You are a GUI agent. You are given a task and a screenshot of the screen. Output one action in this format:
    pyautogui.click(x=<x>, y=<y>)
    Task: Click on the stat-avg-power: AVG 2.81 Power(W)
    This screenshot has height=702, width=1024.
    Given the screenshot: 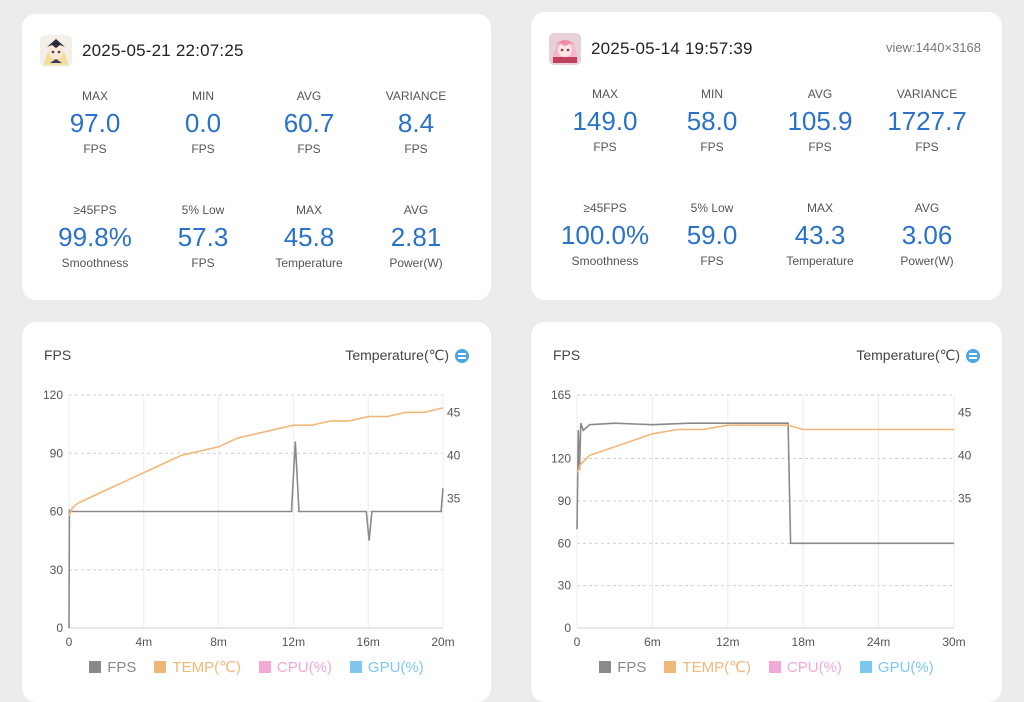 What is the action you would take?
    pyautogui.click(x=416, y=236)
    